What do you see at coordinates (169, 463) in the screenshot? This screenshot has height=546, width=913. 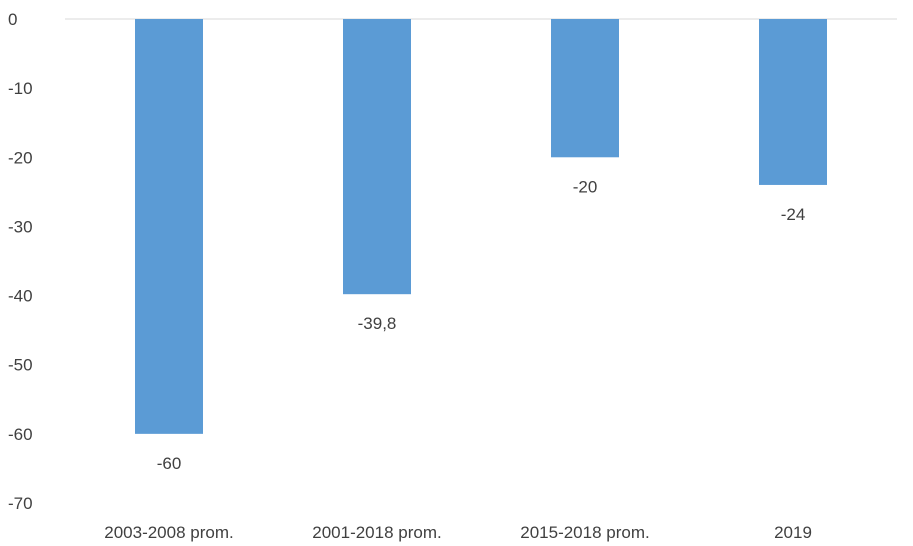 I see `data-label: -60` at bounding box center [169, 463].